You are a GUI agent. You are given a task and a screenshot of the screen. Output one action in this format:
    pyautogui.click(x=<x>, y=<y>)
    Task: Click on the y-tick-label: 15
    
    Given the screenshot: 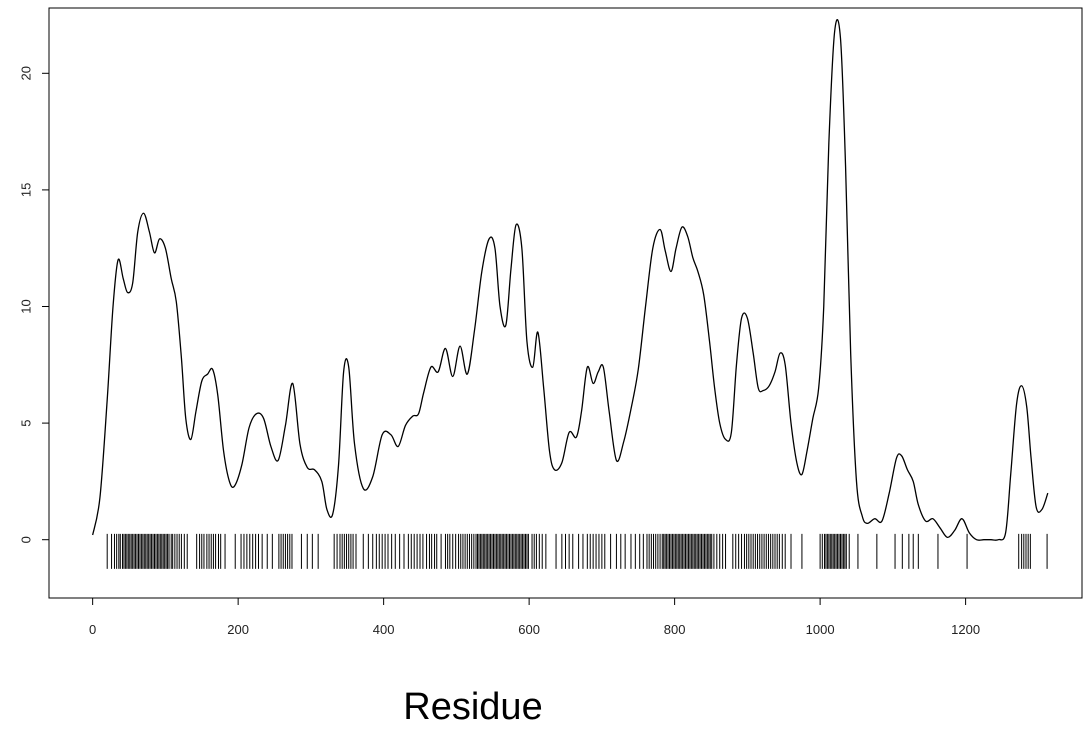 What is the action you would take?
    pyautogui.click(x=26, y=190)
    